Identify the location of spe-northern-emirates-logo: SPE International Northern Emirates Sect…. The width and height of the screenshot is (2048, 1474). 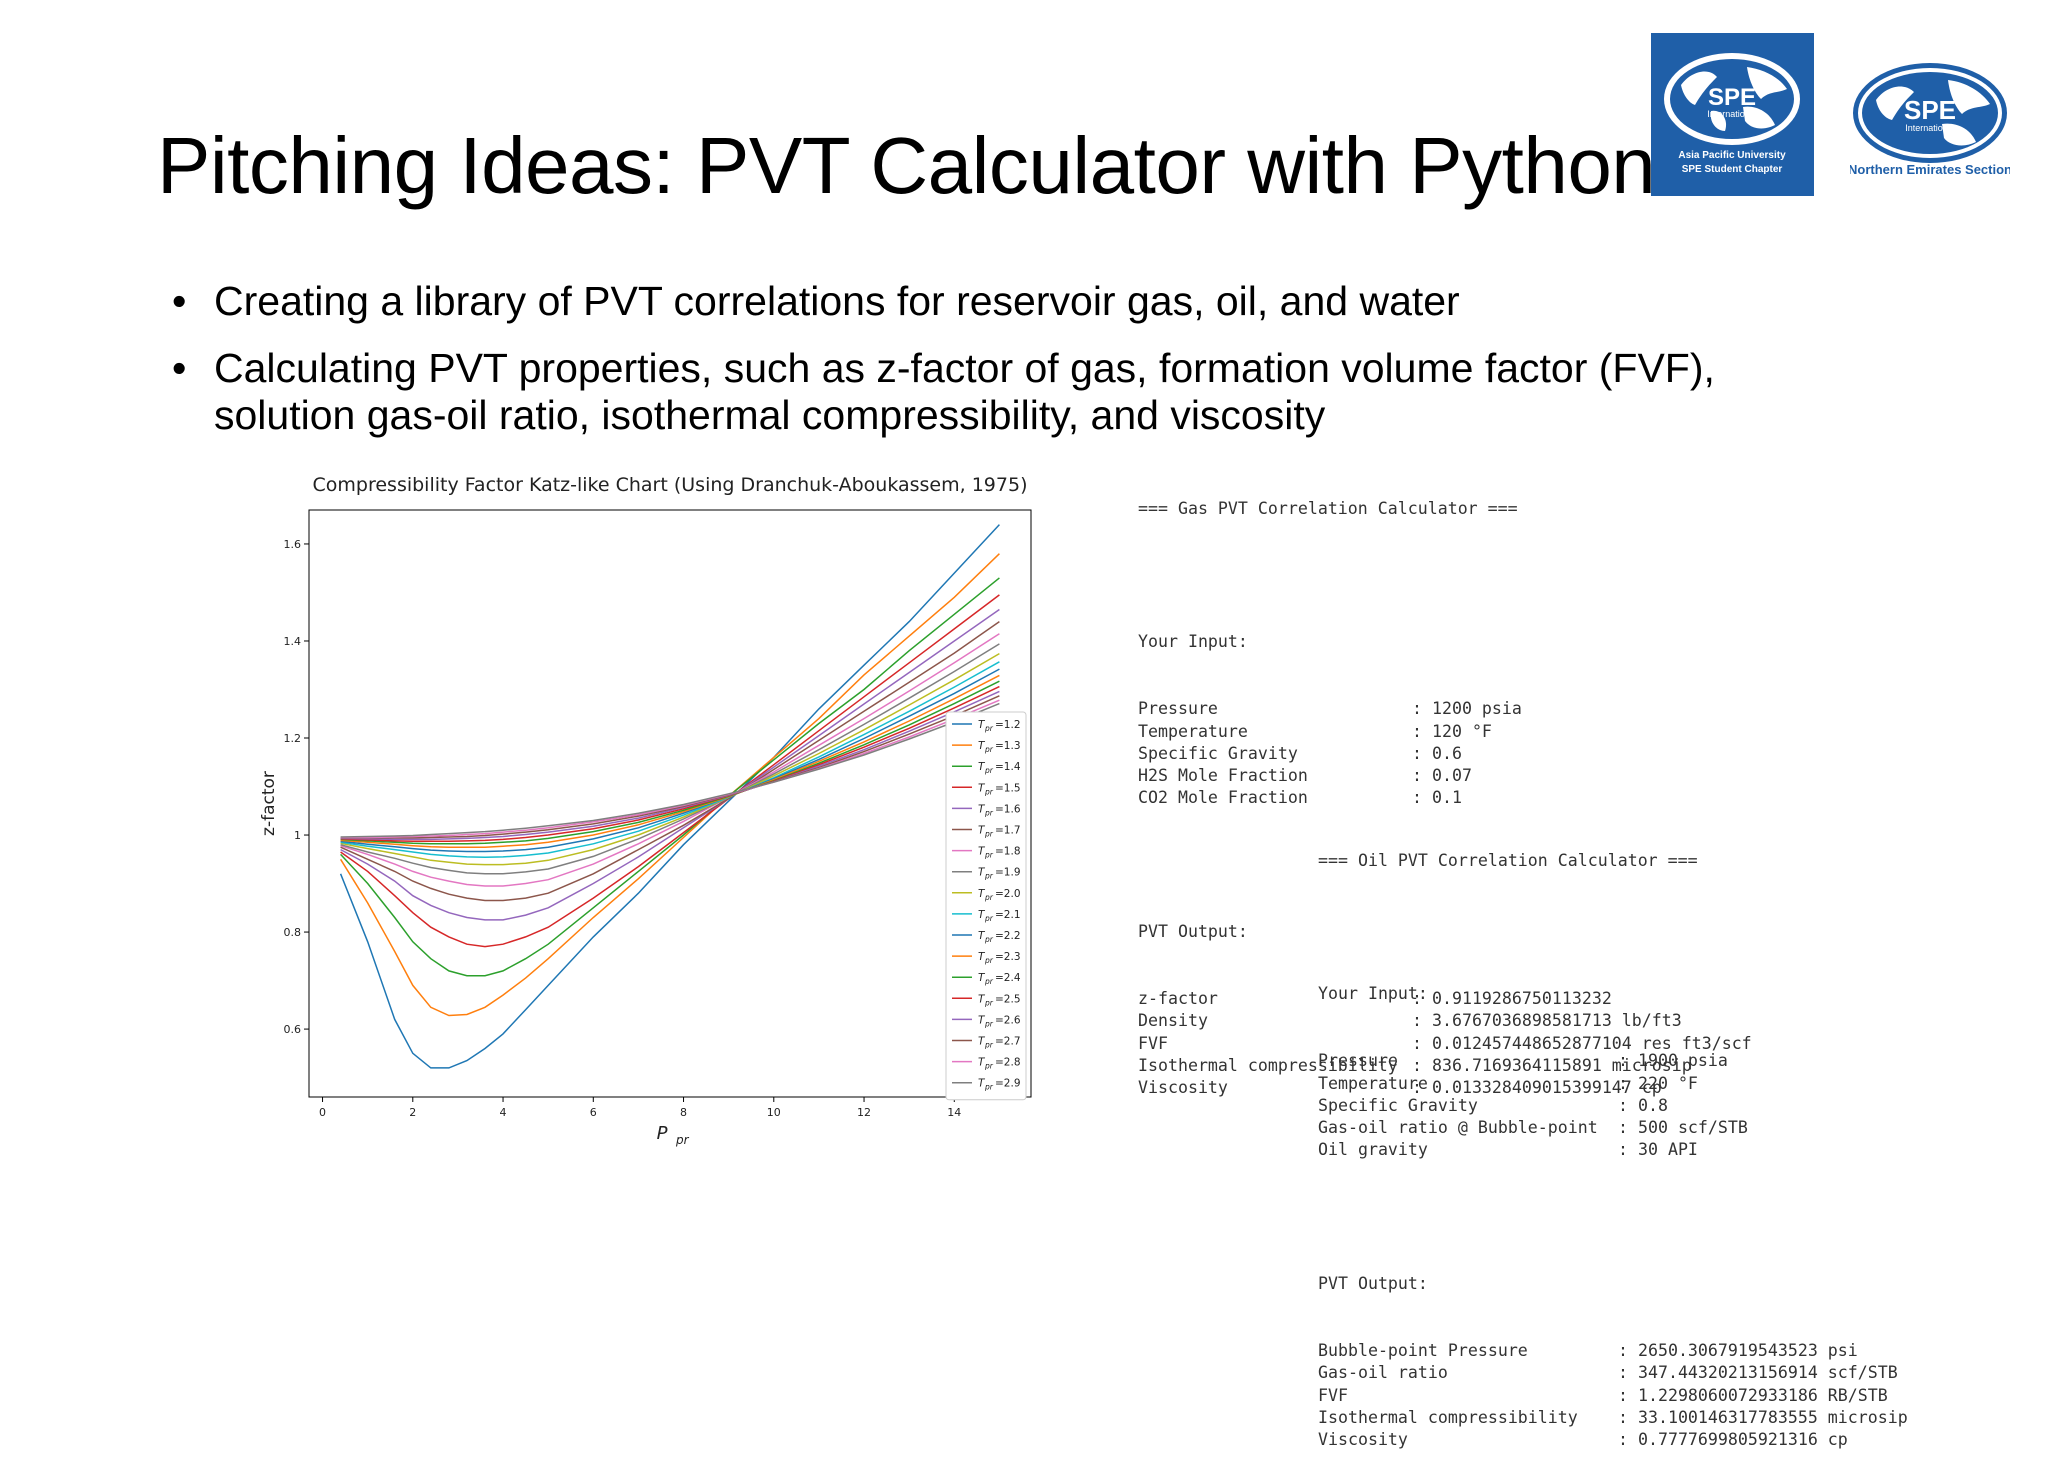
(1930, 118).